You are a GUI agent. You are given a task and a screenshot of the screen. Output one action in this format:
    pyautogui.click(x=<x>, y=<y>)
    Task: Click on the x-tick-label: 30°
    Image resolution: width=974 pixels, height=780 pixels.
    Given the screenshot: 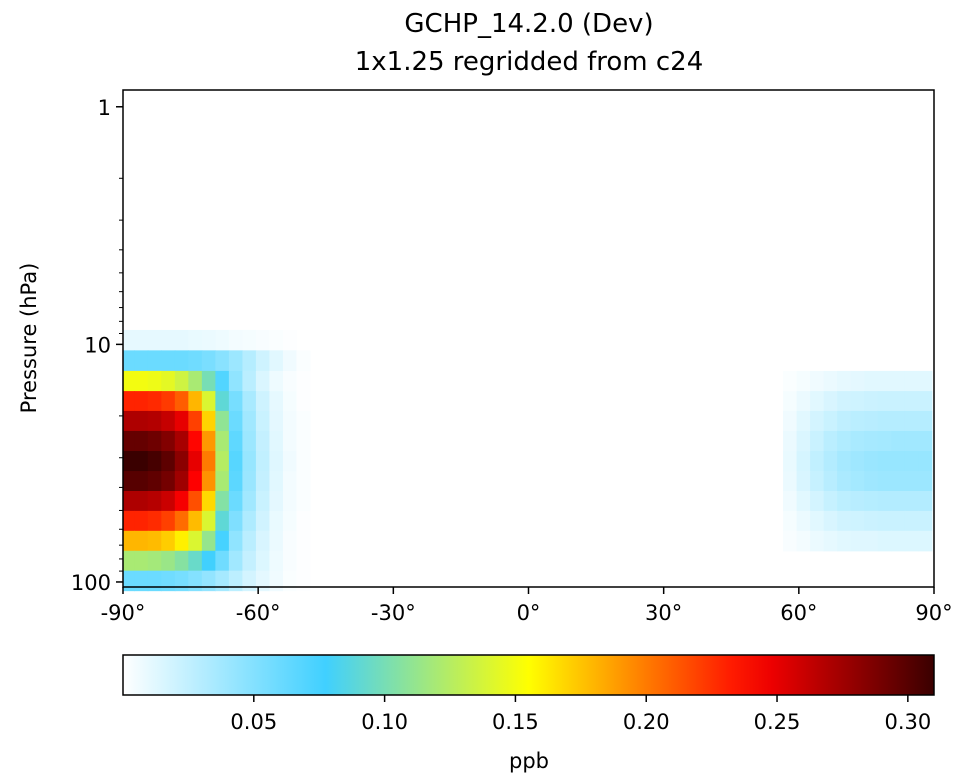 What is the action you would take?
    pyautogui.click(x=663, y=613)
    